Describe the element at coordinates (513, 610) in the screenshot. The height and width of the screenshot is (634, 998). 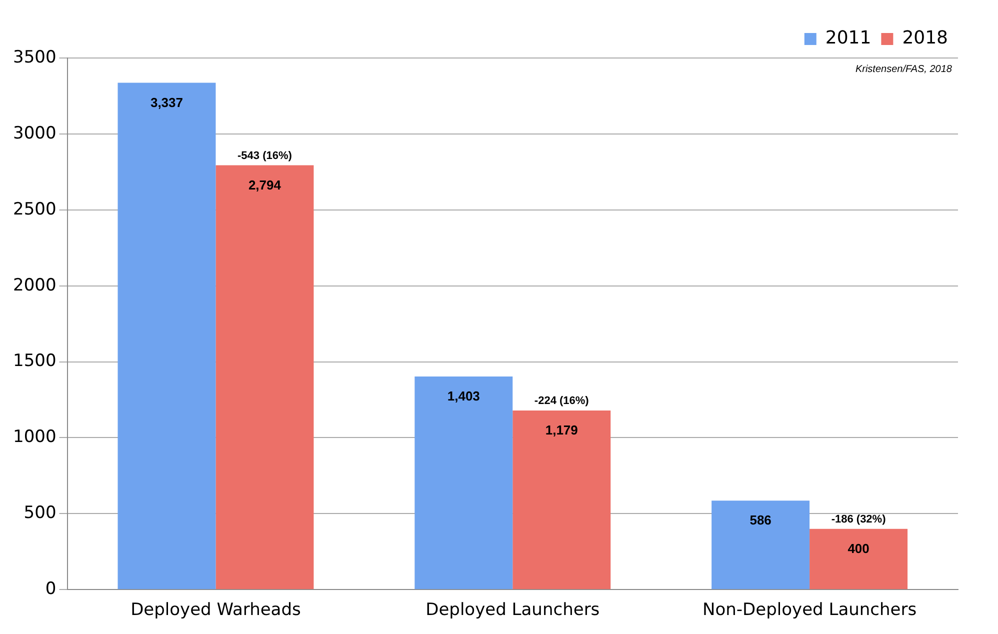
I see `x-tick-label: Deployed Launchers` at that location.